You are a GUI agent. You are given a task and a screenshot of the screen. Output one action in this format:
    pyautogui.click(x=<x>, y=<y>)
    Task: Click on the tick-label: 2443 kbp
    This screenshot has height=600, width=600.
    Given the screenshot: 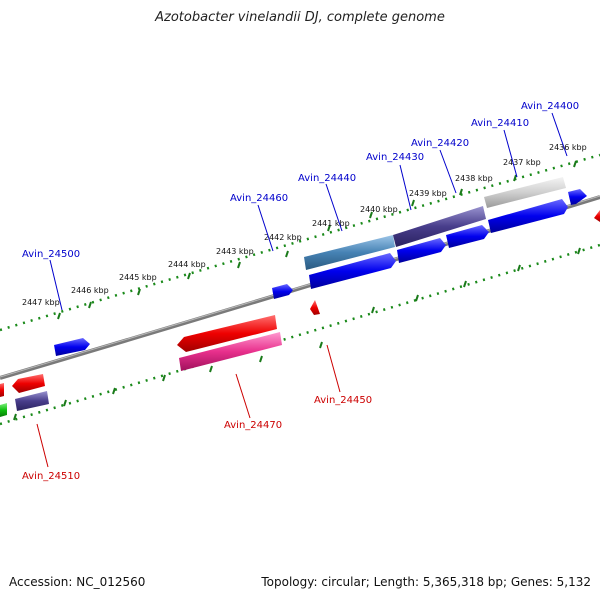 What is the action you would take?
    pyautogui.click(x=235, y=251)
    